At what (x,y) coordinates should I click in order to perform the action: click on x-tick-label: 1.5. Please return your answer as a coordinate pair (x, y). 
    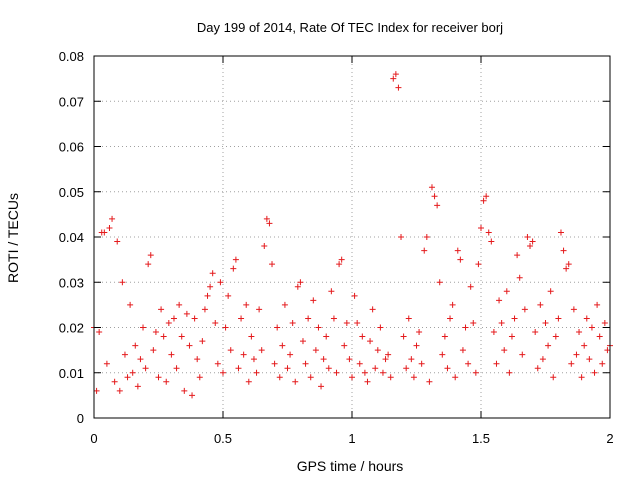
    Looking at the image, I should click on (481, 438).